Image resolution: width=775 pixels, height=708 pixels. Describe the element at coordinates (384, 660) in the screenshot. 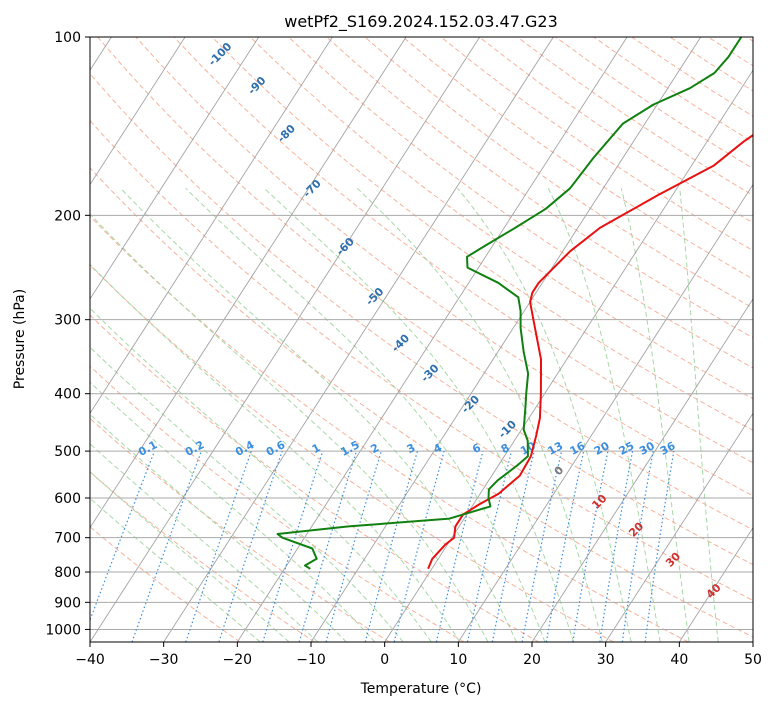

I see `x-tick-label: 0` at that location.